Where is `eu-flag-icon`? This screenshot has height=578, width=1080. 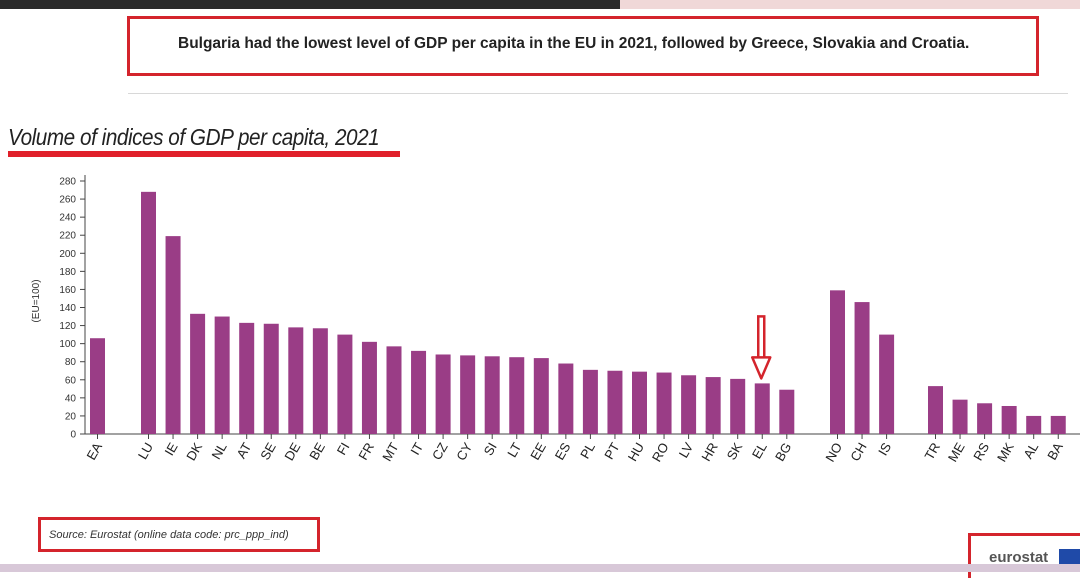 eu-flag-icon is located at coordinates (1069, 557).